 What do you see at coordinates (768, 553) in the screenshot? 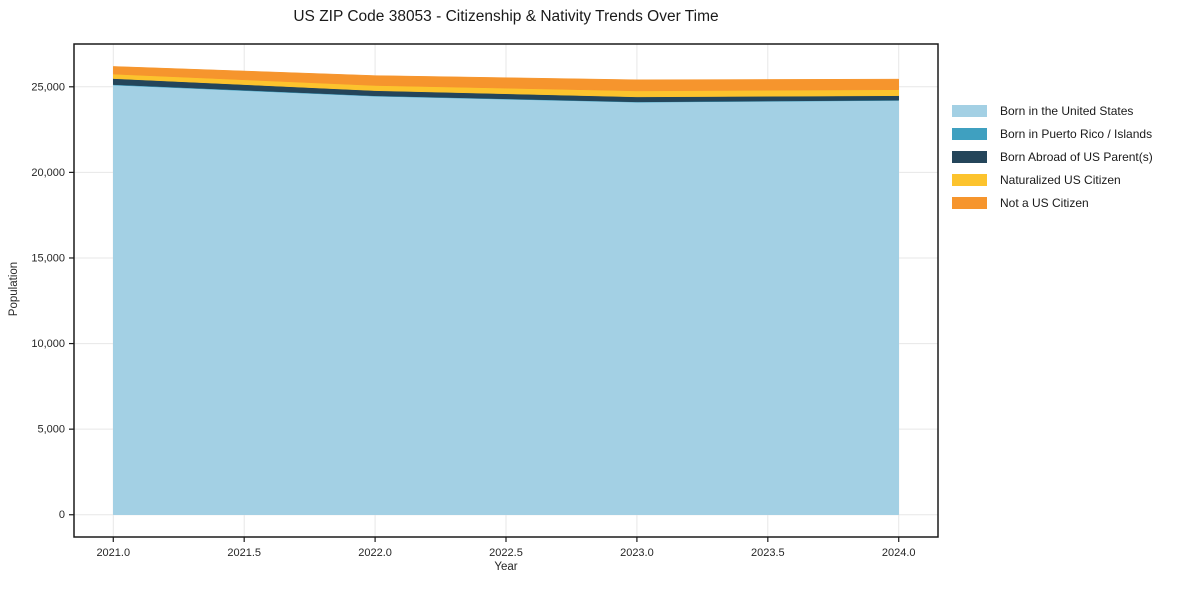
I see `x-tick-label: 2023.5` at bounding box center [768, 553].